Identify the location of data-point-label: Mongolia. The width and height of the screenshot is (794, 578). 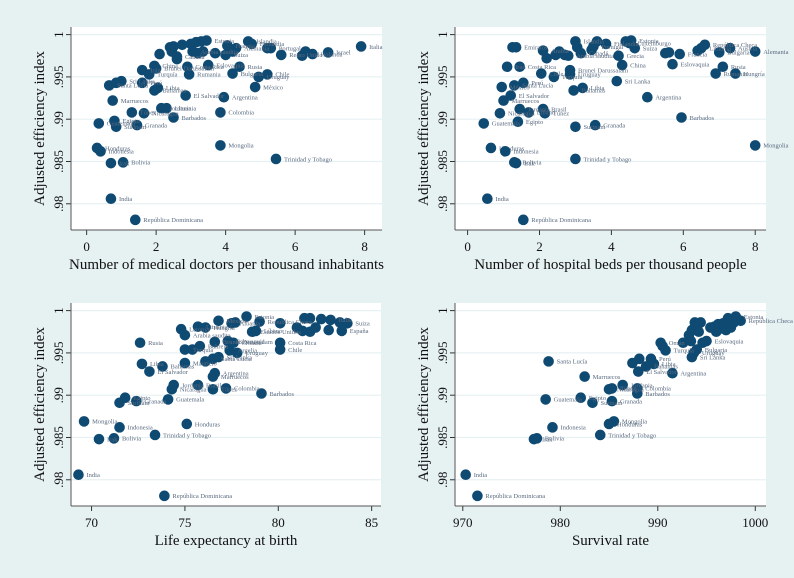
(104, 422).